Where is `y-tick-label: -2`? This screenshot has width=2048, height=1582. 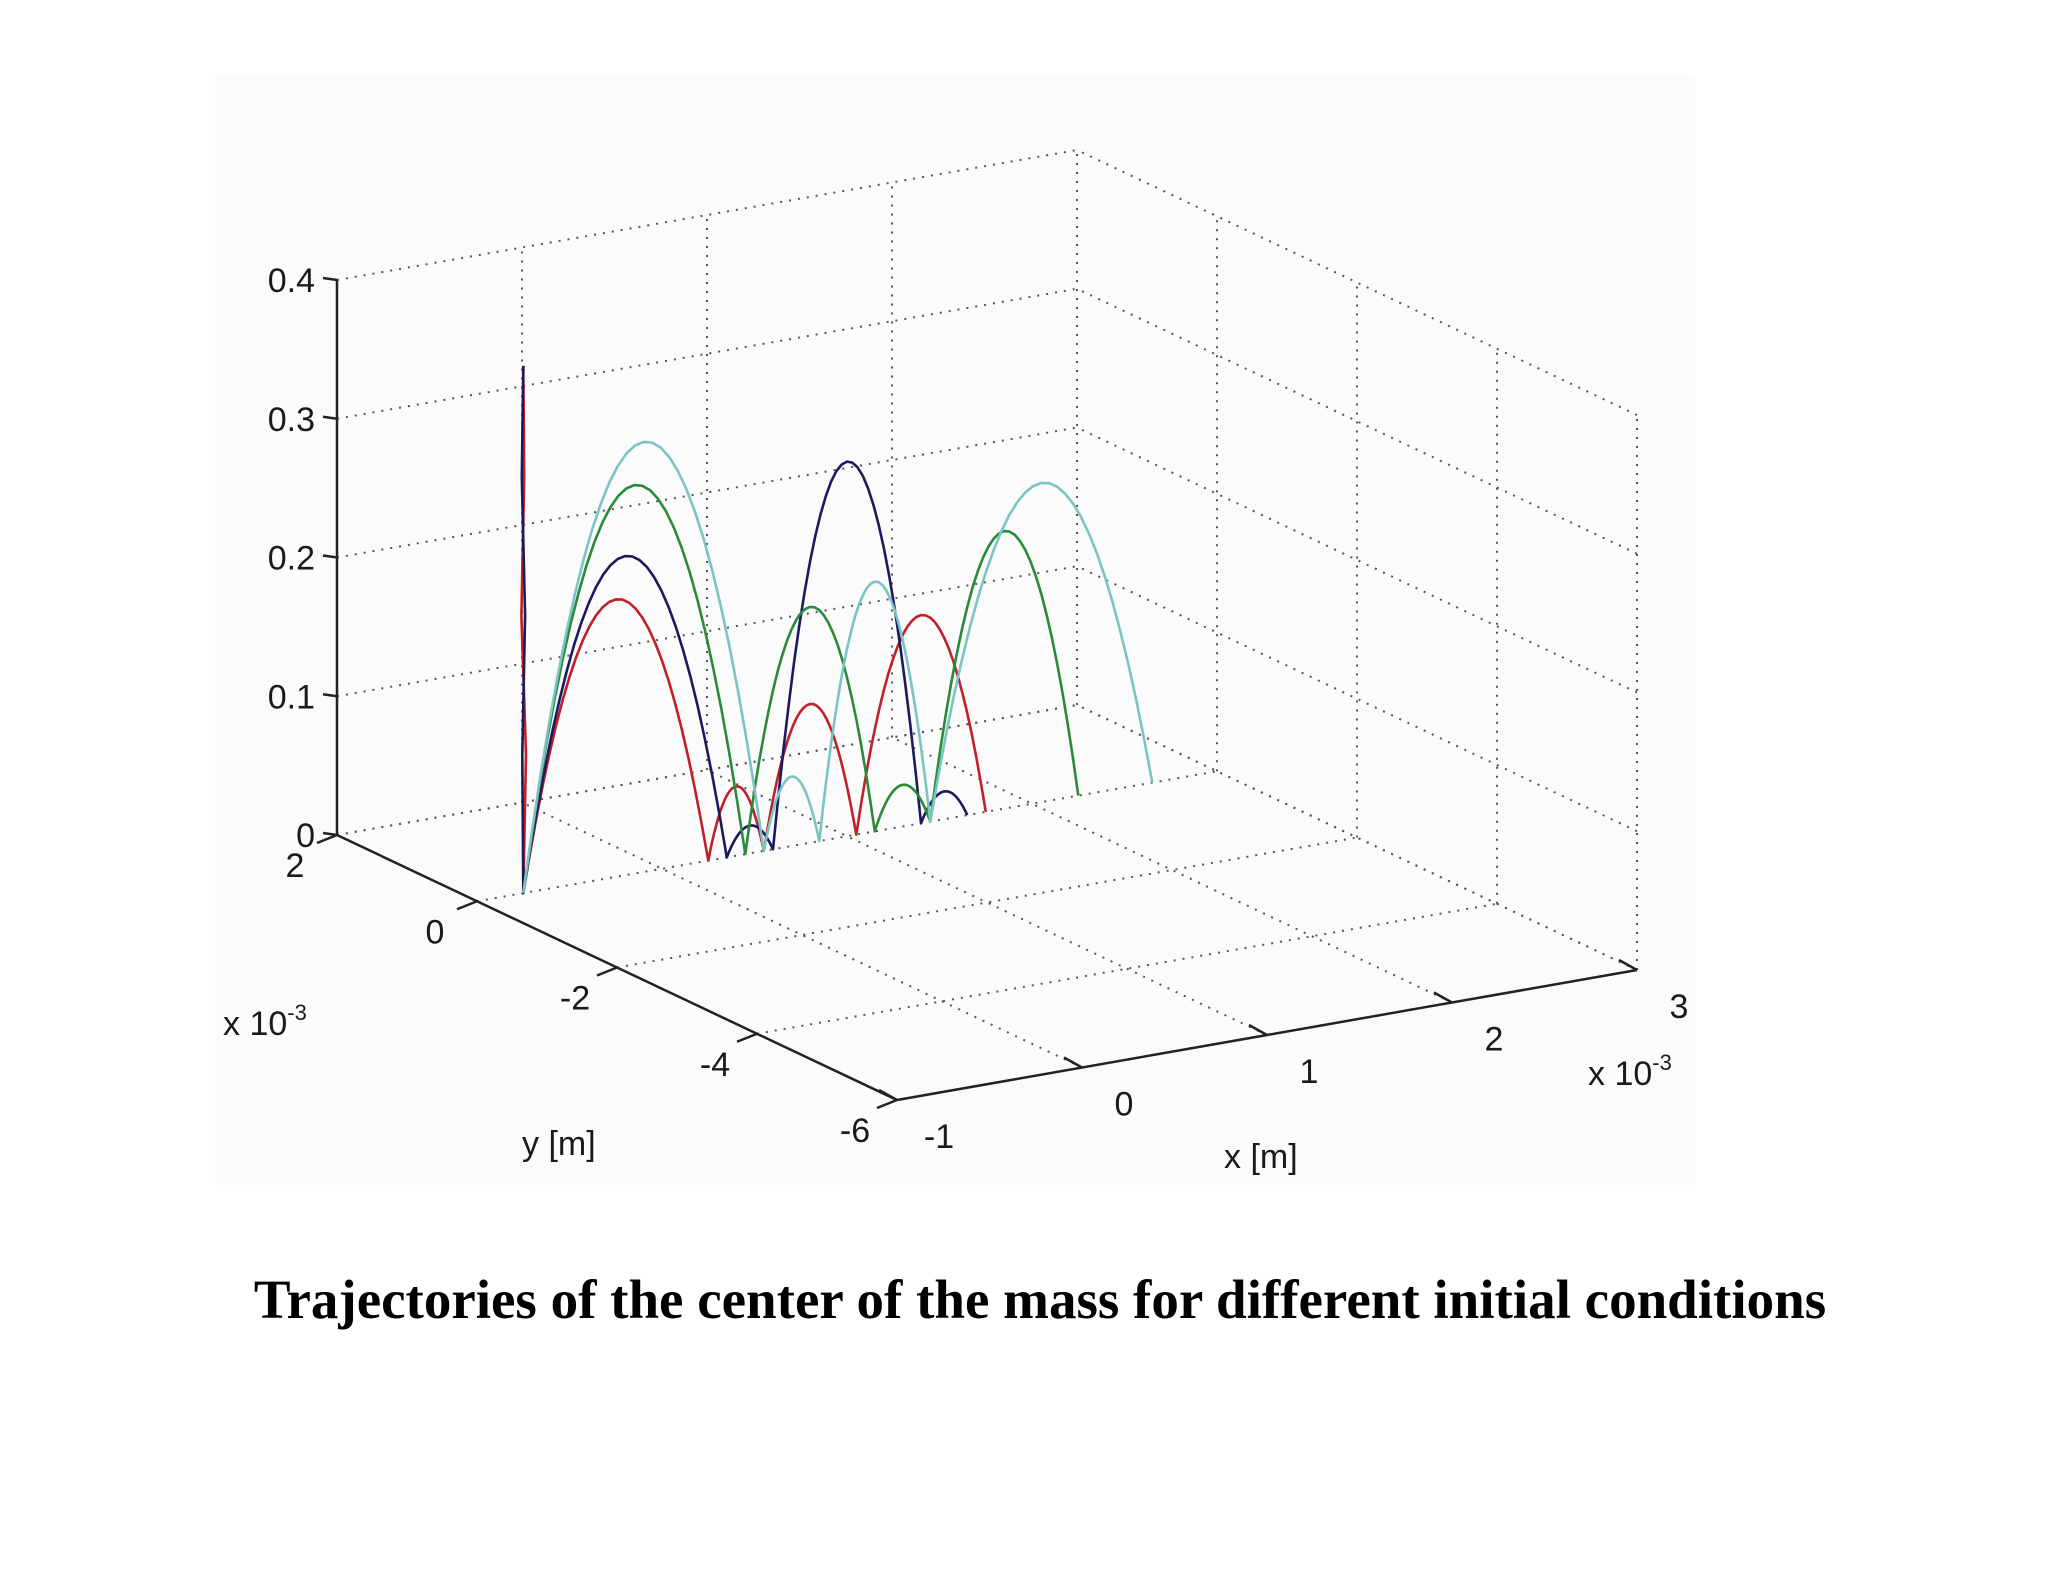
y-tick-label: -2 is located at coordinates (575, 999).